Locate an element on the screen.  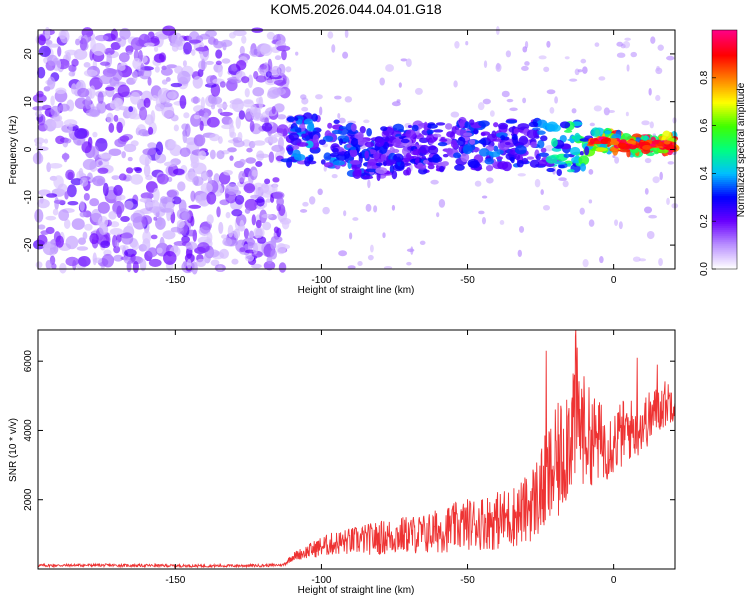
colorbar-tick-label: 0.4 is located at coordinates (704, 173).